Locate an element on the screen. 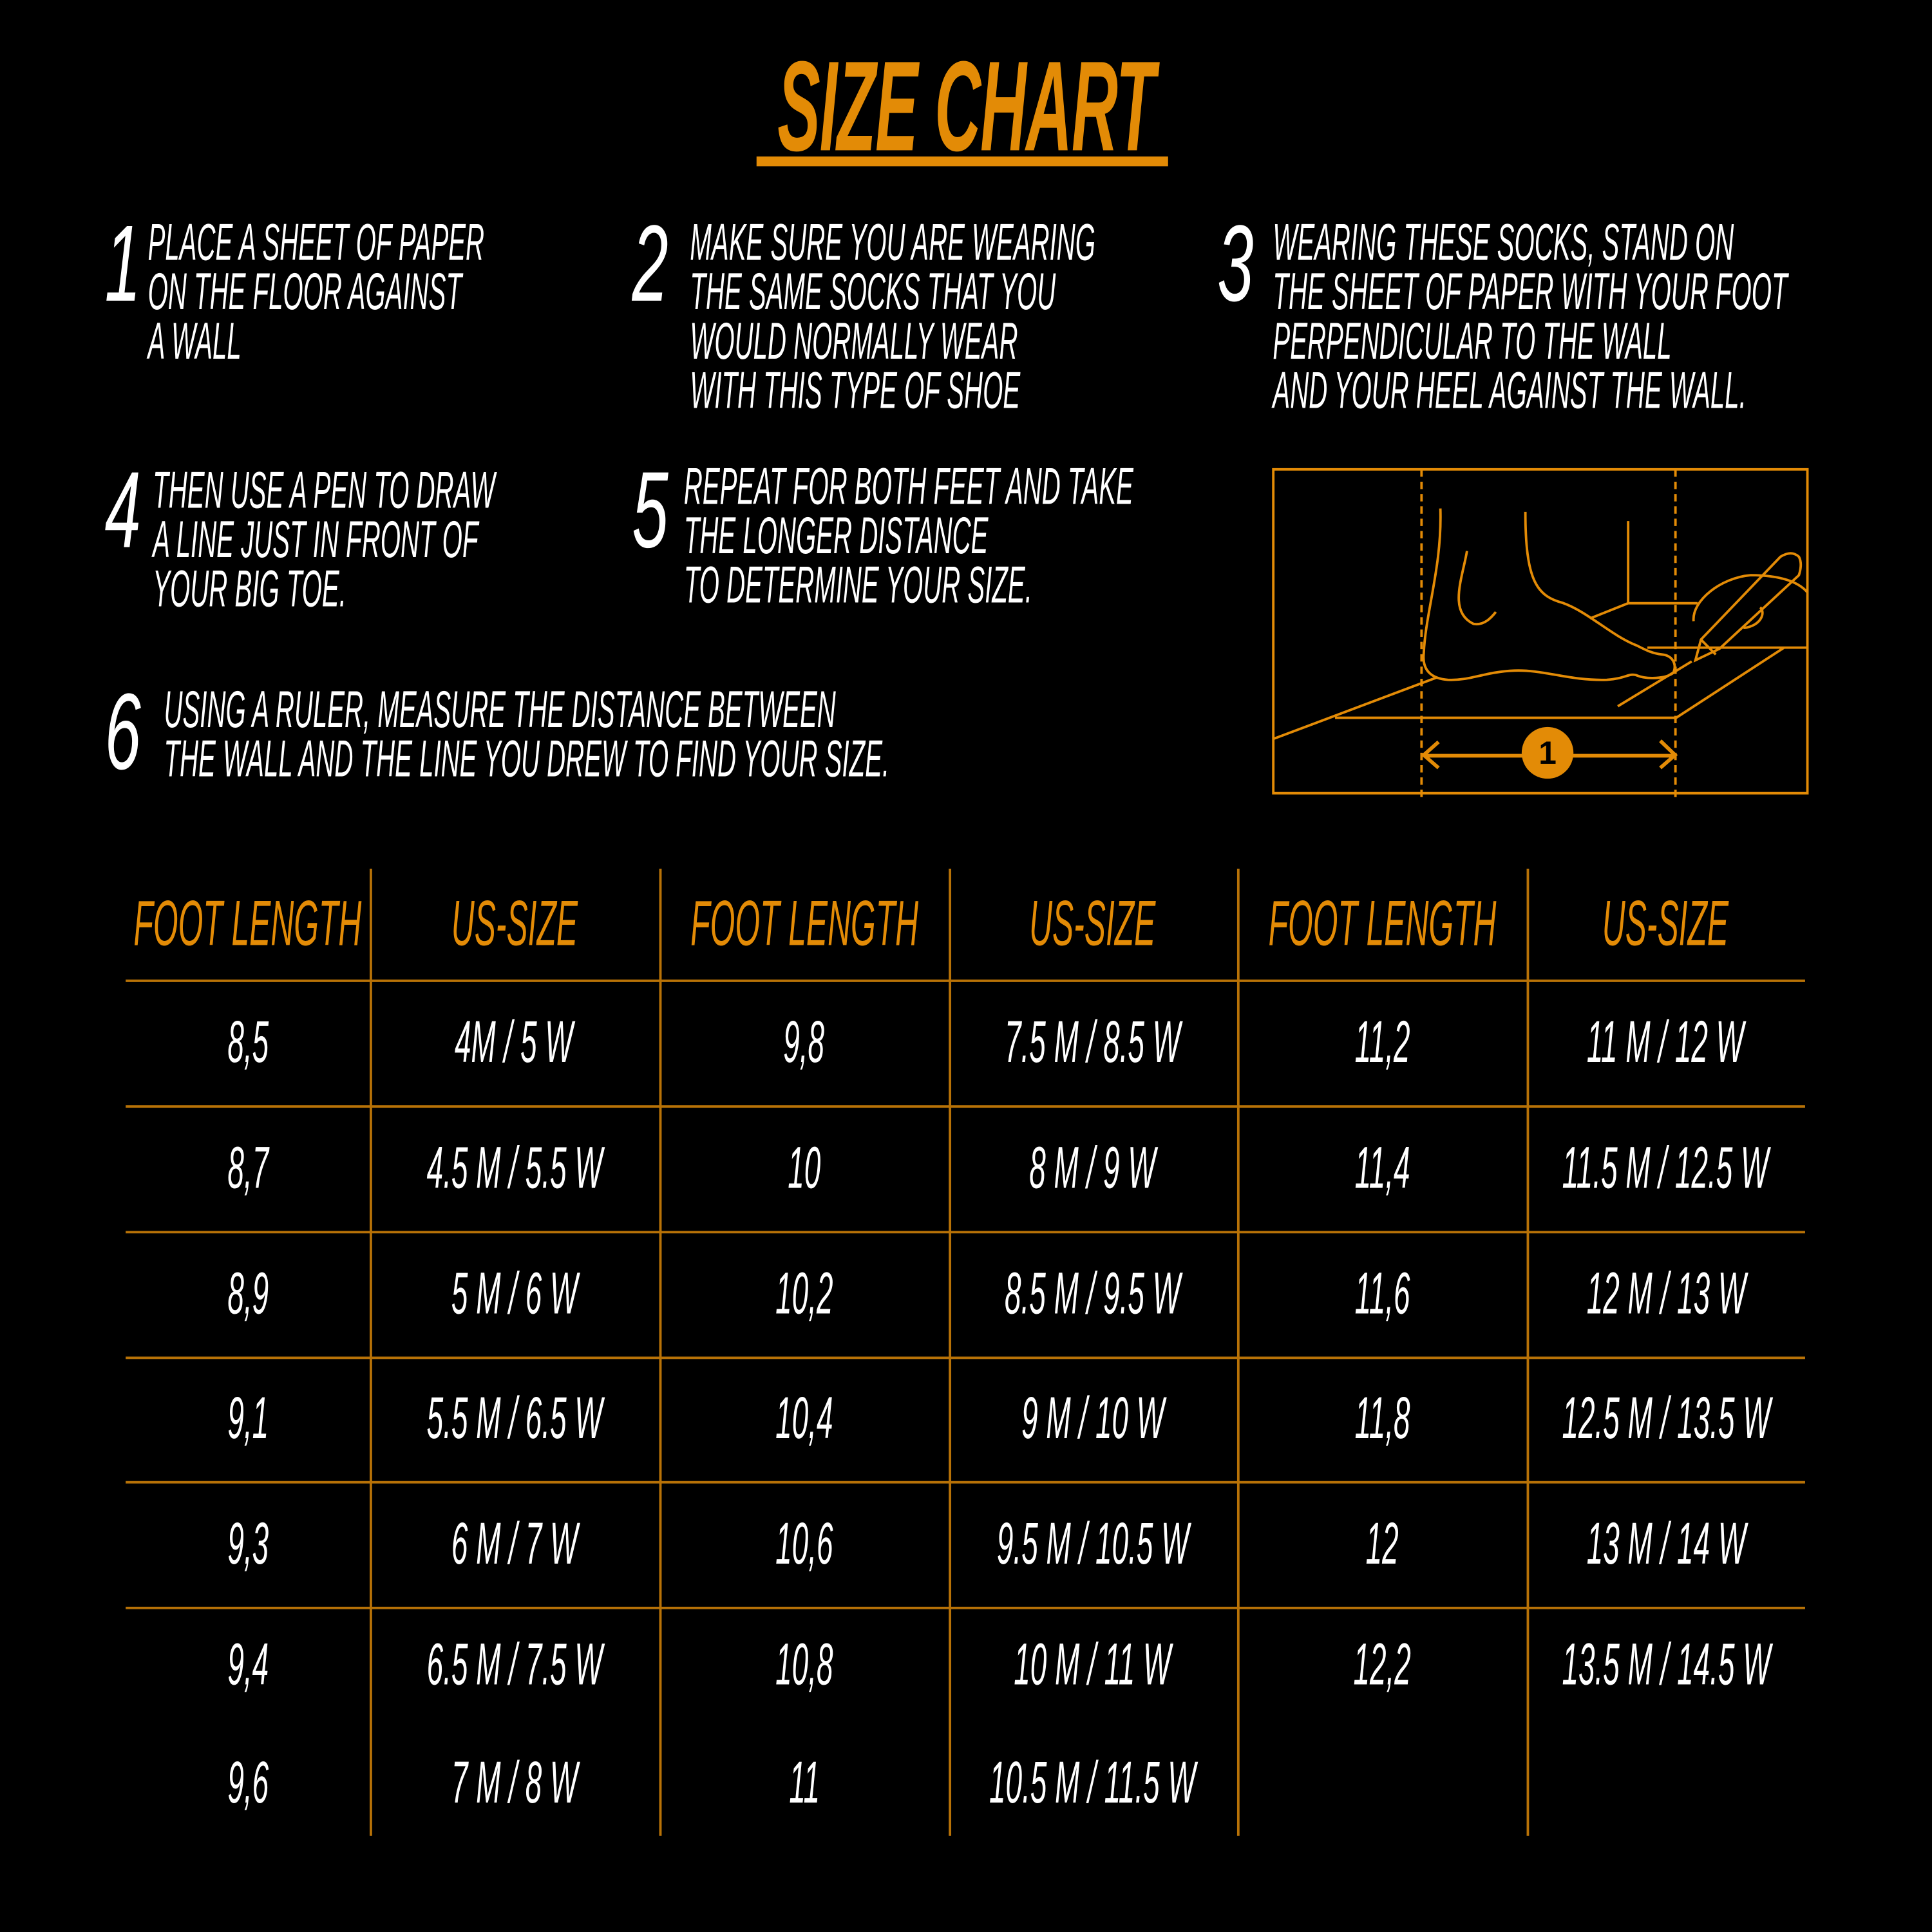  table-cell: 8 M / 9 W is located at coordinates (1093, 1168).